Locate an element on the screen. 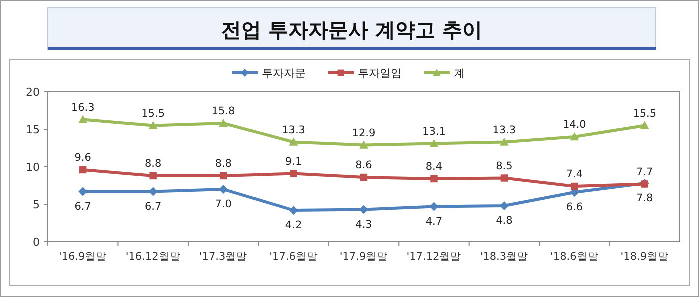 This screenshot has width=700, height=298. x-tick-label: '17.9월말 is located at coordinates (364, 257).